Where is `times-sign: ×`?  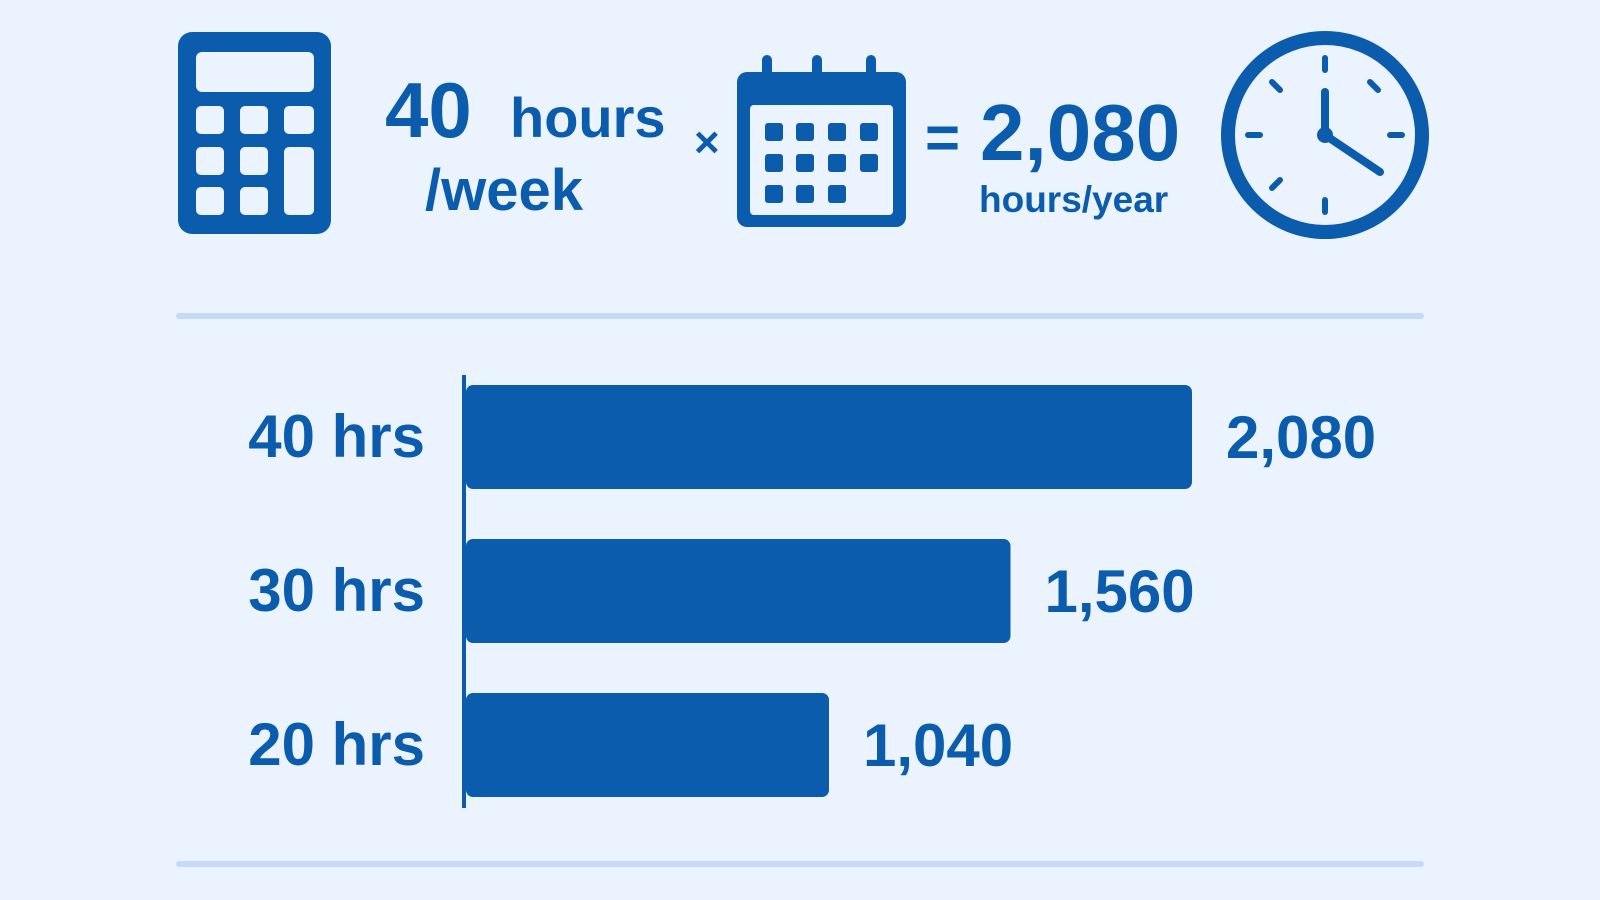 times-sign: × is located at coordinates (707, 142).